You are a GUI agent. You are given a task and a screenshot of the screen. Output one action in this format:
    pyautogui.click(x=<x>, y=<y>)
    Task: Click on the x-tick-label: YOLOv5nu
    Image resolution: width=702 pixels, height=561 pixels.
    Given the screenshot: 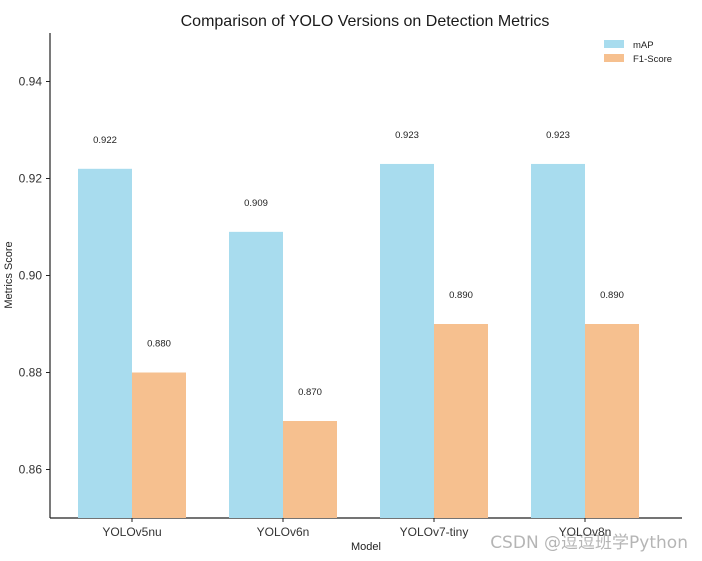 What is the action you would take?
    pyautogui.click(x=131, y=532)
    